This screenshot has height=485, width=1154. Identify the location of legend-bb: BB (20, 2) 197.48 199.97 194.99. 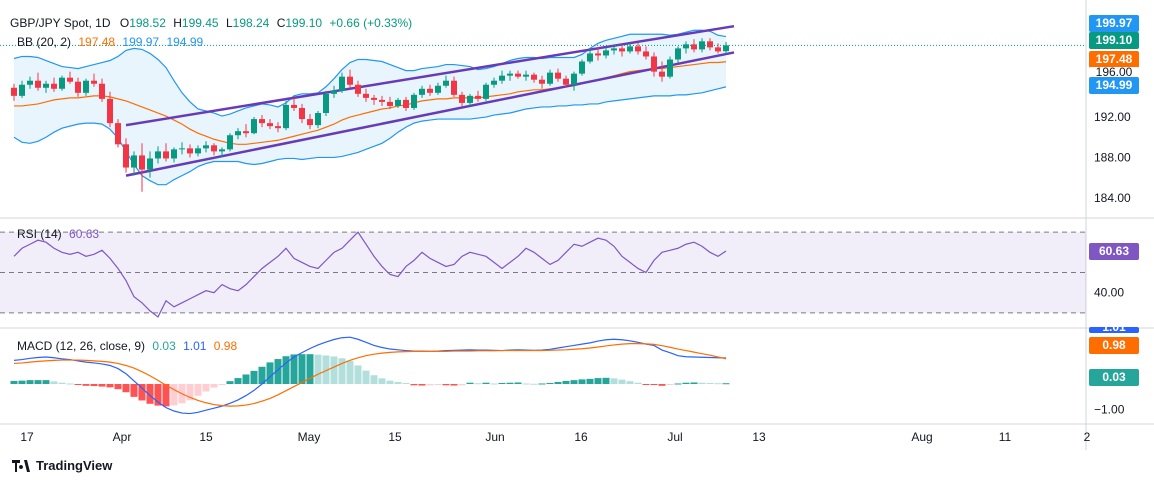
(110, 42).